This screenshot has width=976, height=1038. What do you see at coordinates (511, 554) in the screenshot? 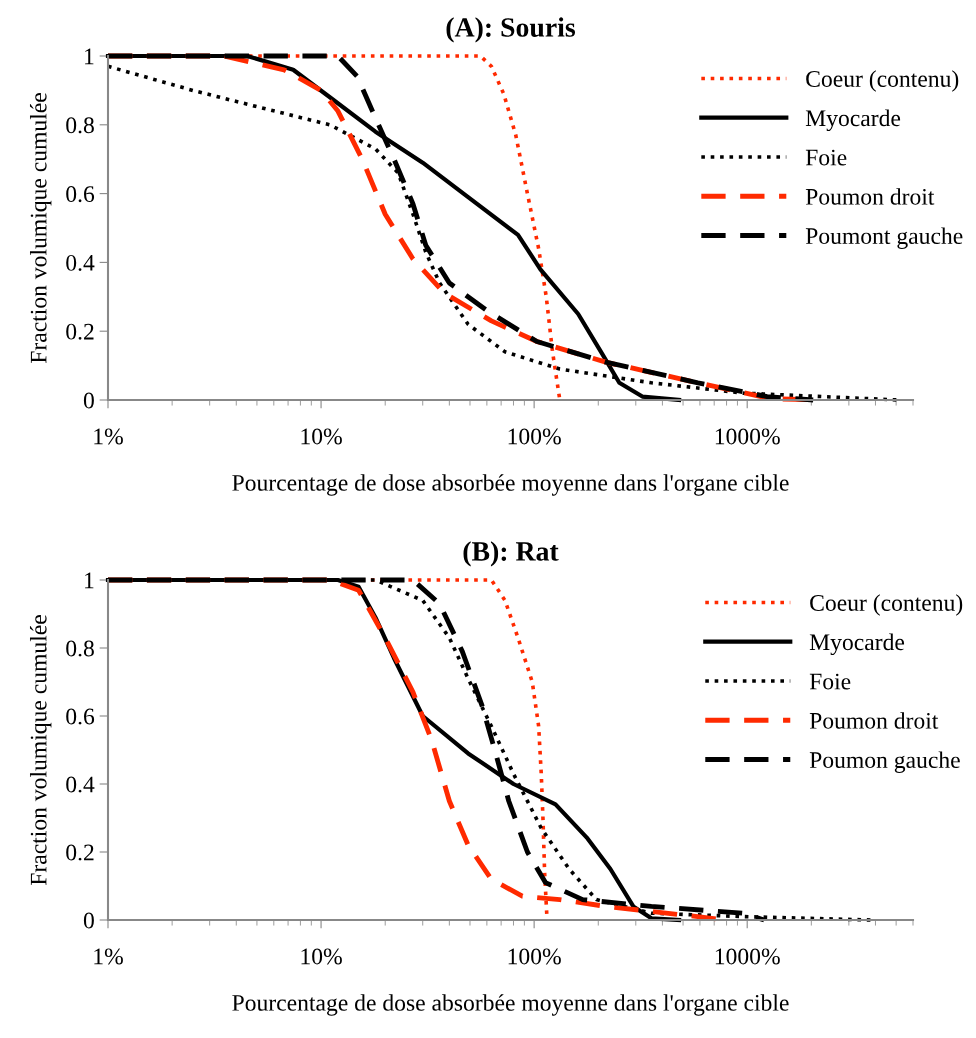
I see `chart-title: (B): Rat` at bounding box center [511, 554].